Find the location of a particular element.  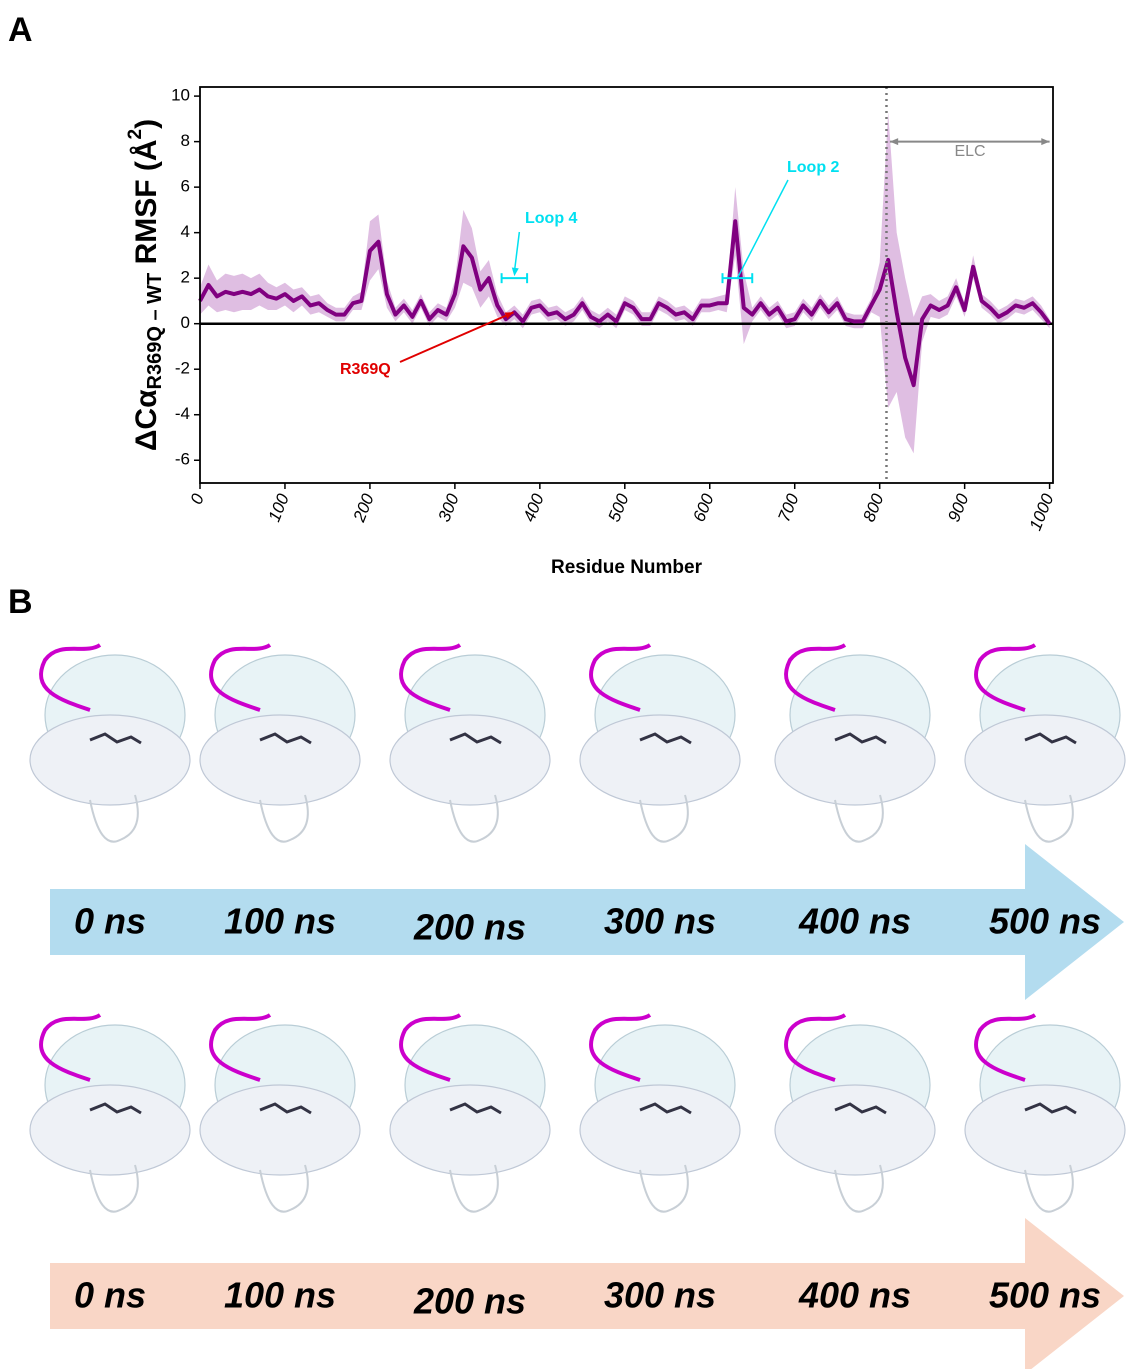

x-tick-label: 400 is located at coordinates (533, 508).